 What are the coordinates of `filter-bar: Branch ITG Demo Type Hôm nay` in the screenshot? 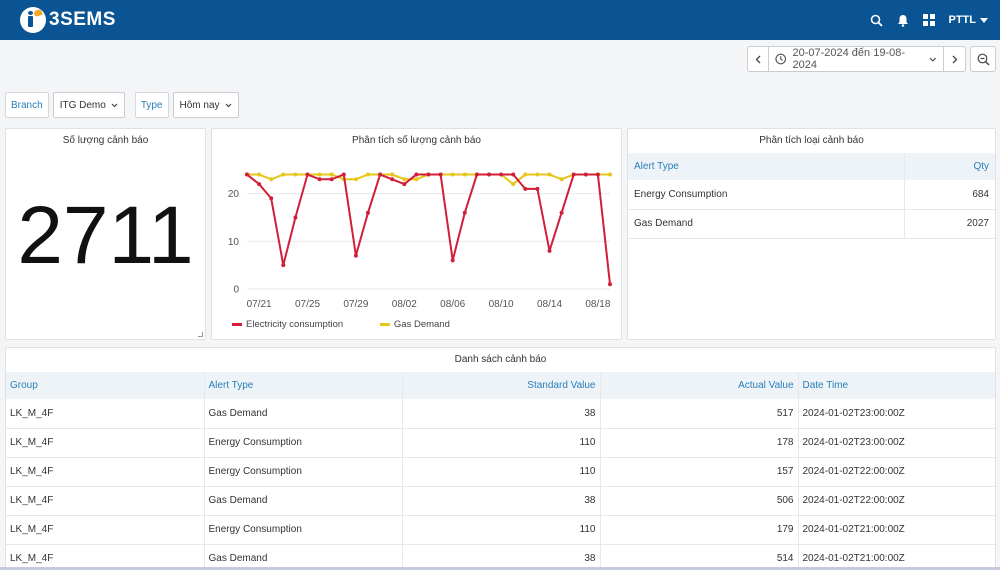 It's located at (122, 105).